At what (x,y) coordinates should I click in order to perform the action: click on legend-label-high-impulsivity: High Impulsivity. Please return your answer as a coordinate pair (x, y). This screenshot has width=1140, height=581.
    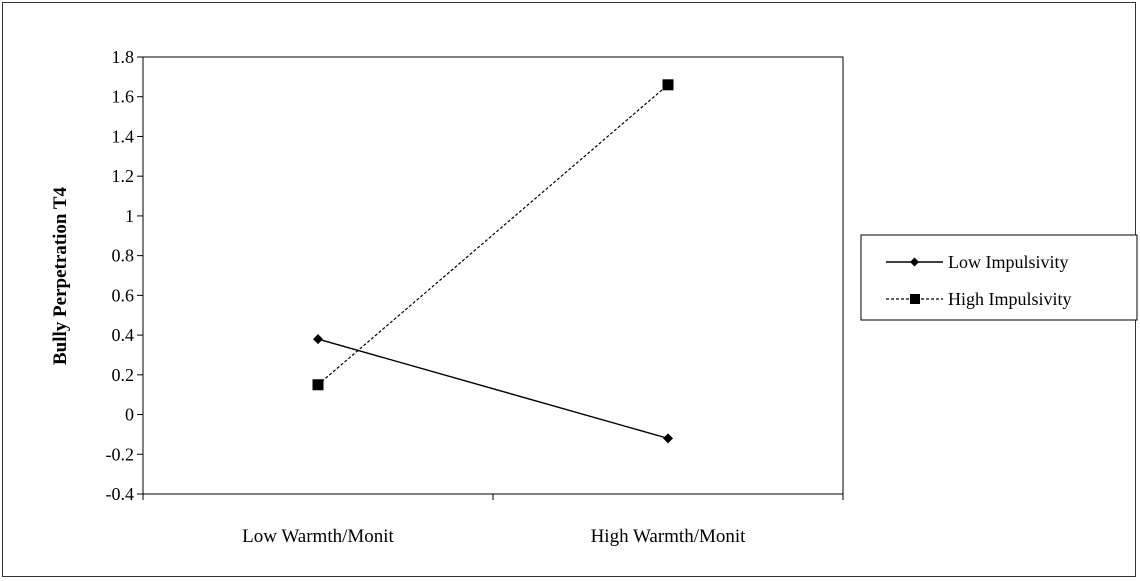
    Looking at the image, I should click on (1010, 299).